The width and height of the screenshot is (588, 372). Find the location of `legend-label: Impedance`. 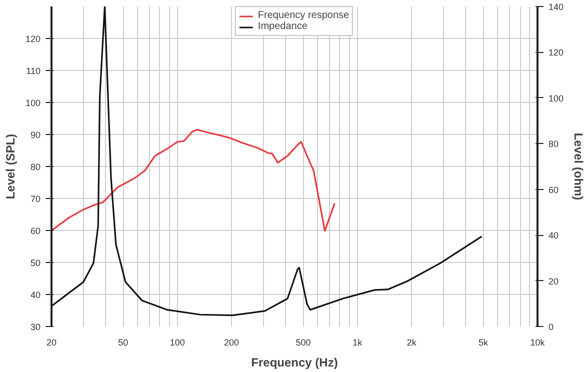

legend-label: Impedance is located at coordinates (283, 26).